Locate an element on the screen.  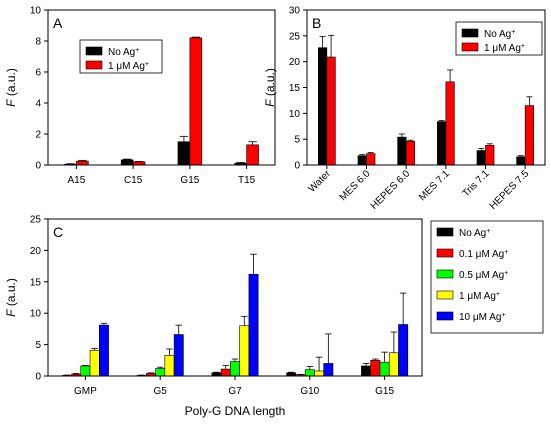
y-tick-label: 30 is located at coordinates (295, 11).